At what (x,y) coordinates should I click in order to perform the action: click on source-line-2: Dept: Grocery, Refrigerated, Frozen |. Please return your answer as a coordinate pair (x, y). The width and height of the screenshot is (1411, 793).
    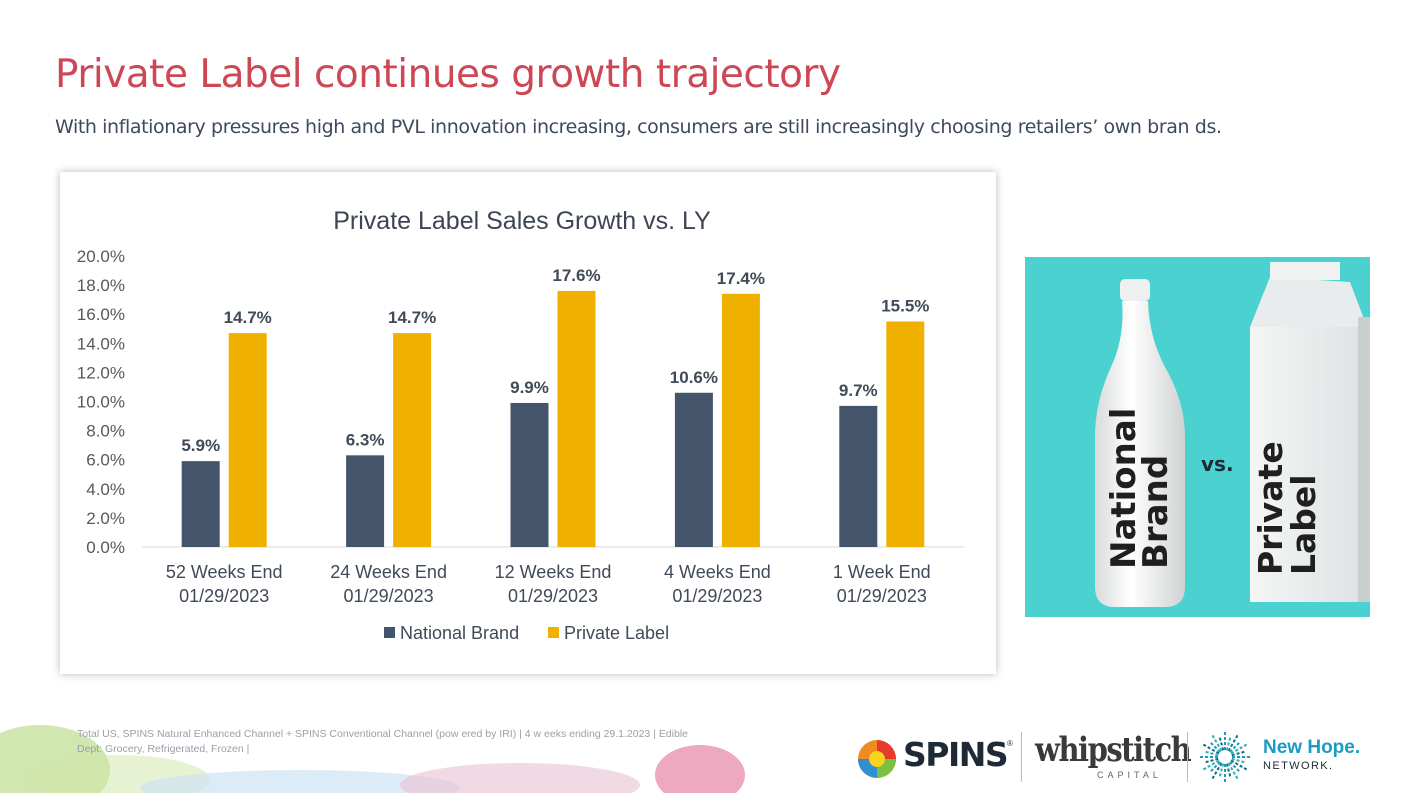
    Looking at the image, I should click on (163, 749).